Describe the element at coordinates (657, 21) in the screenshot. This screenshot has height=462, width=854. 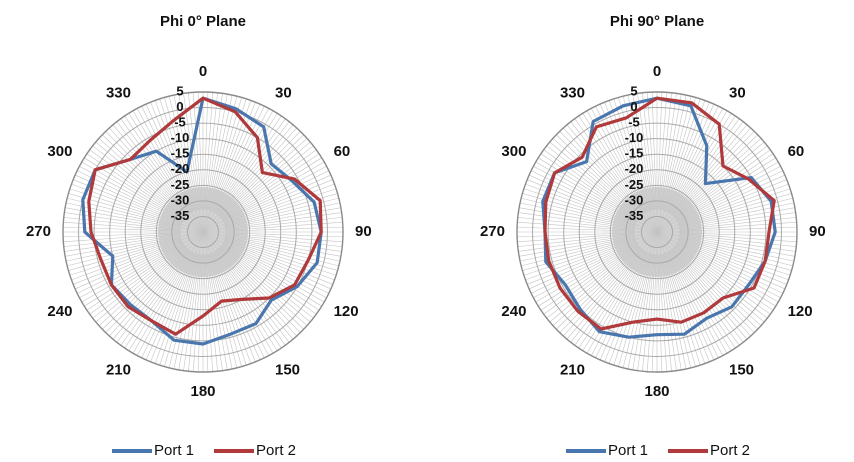
I see `chart-title: Phi 90° Plane` at that location.